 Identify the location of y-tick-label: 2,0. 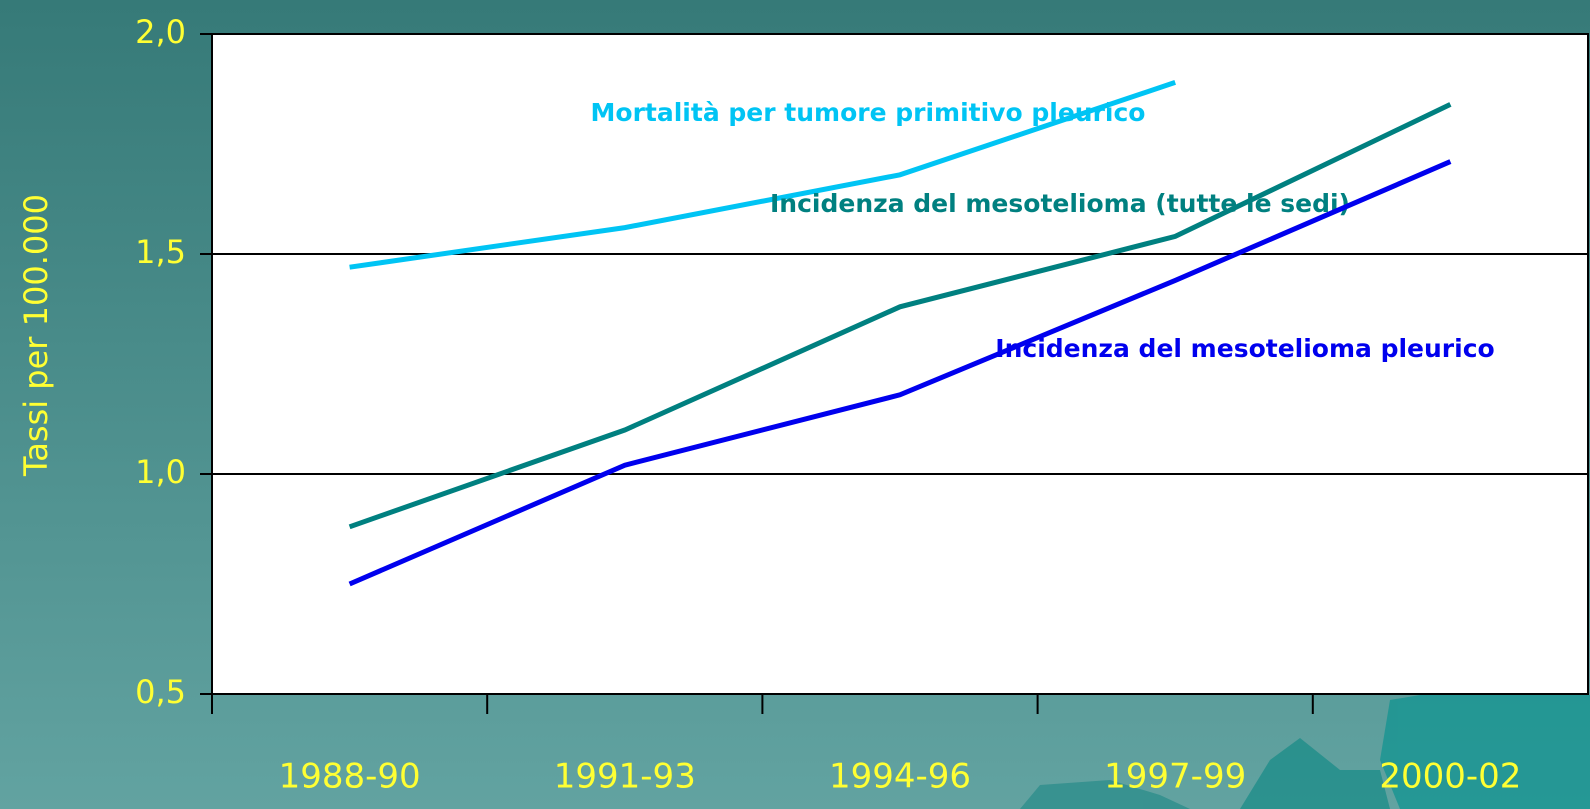
(160, 32).